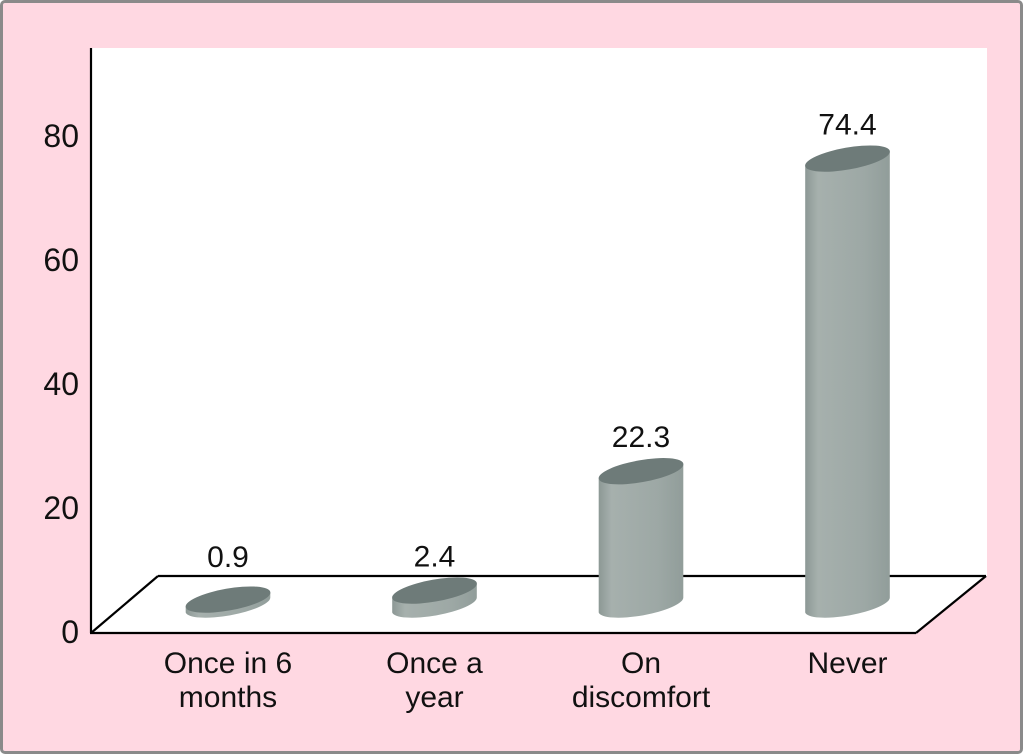 This screenshot has height=754, width=1023. I want to click on y-tick-label: 60, so click(61, 260).